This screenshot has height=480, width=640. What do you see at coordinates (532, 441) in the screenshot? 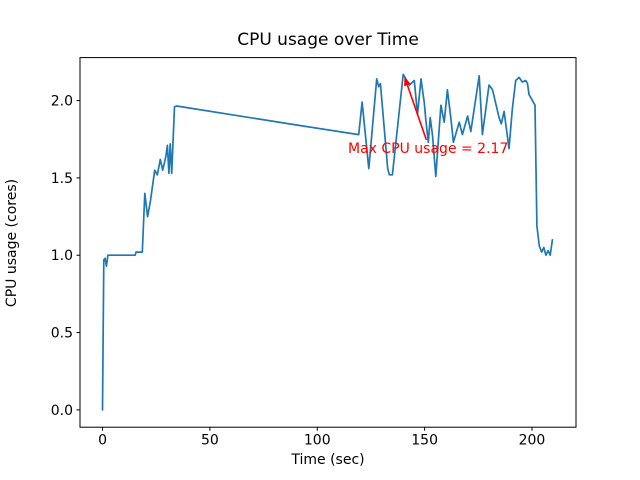
I see `x-tick-label: 200` at bounding box center [532, 441].